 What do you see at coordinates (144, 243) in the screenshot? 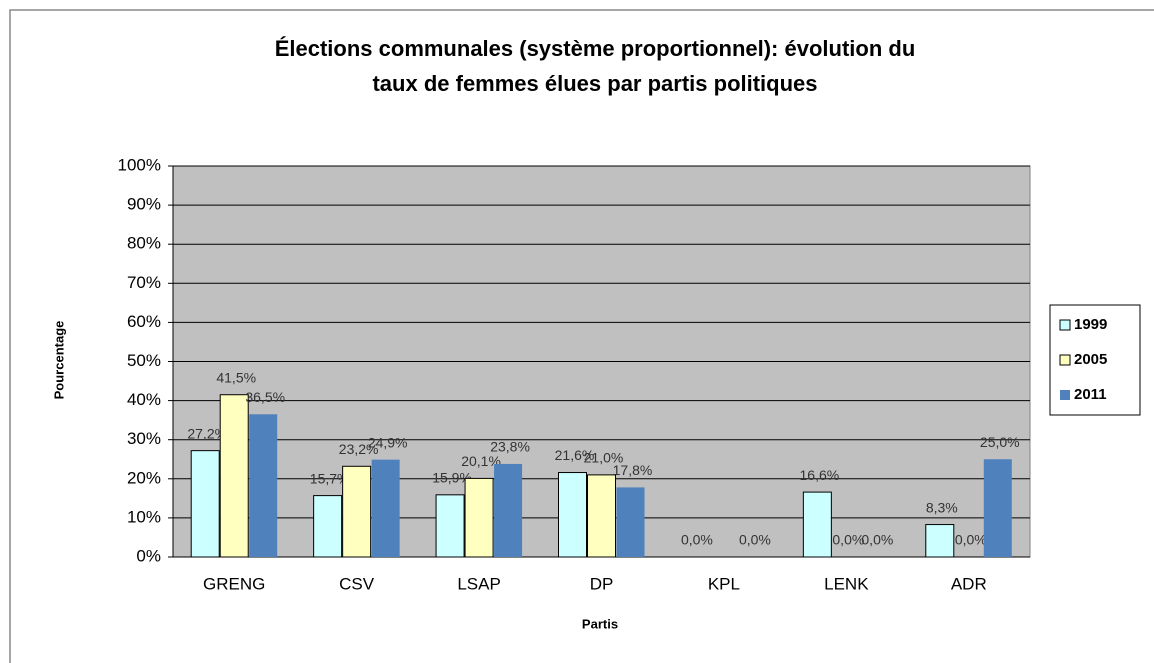
I see `y-tick-label: 80%` at bounding box center [144, 243].